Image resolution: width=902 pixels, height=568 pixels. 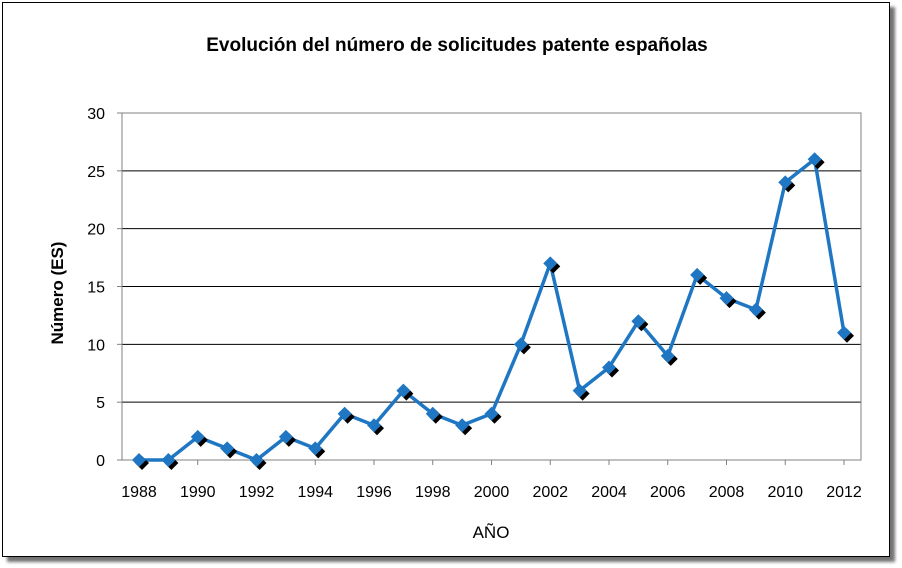 I want to click on x-tick-label: 1996, so click(x=374, y=492).